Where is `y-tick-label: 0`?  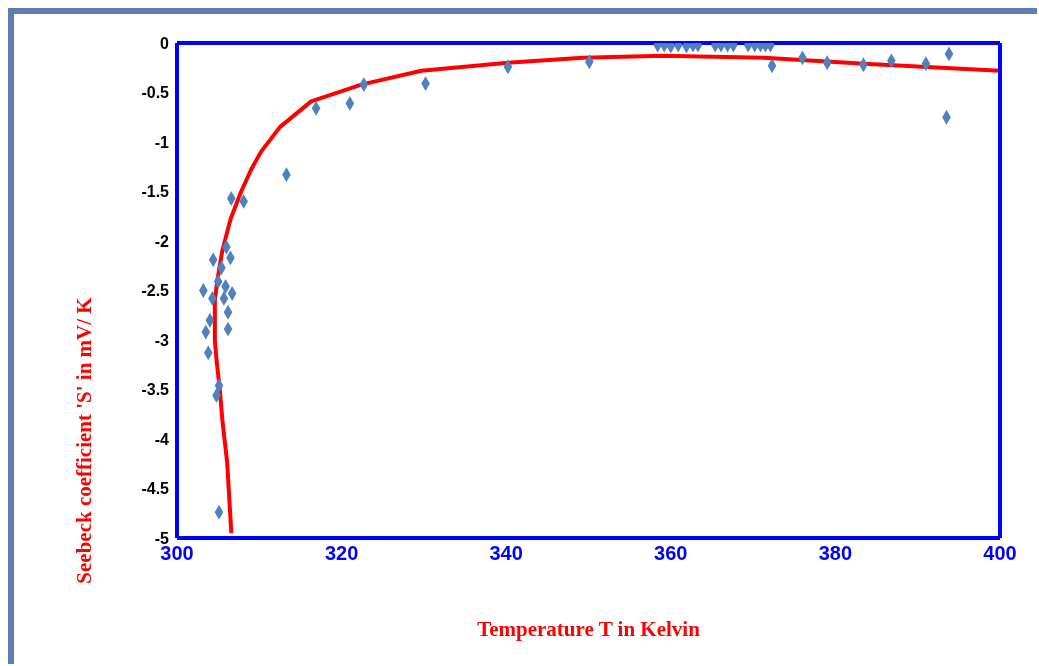 y-tick-label: 0 is located at coordinates (165, 43).